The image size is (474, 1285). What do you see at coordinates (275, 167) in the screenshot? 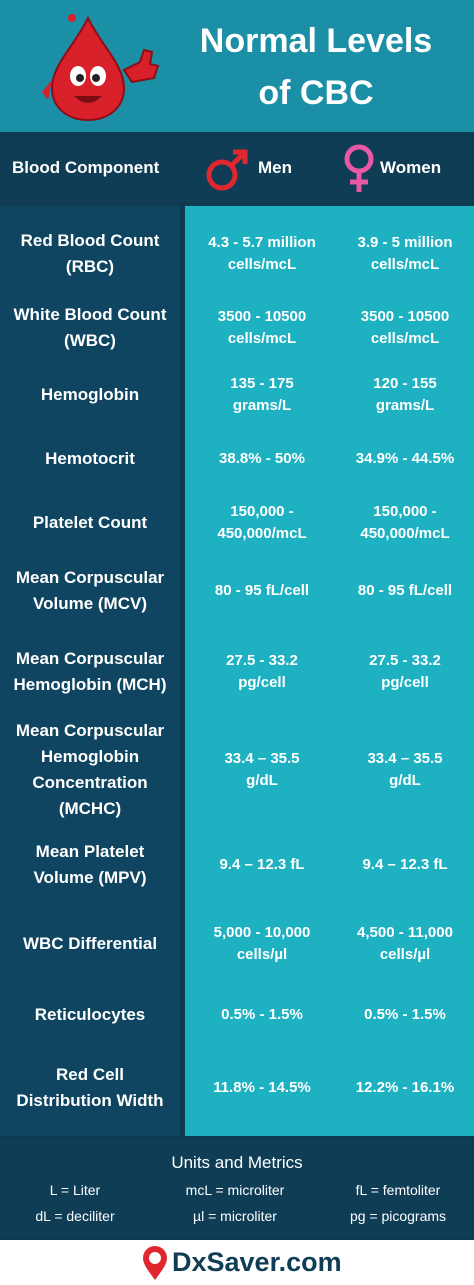
I see `column-header: Men` at bounding box center [275, 167].